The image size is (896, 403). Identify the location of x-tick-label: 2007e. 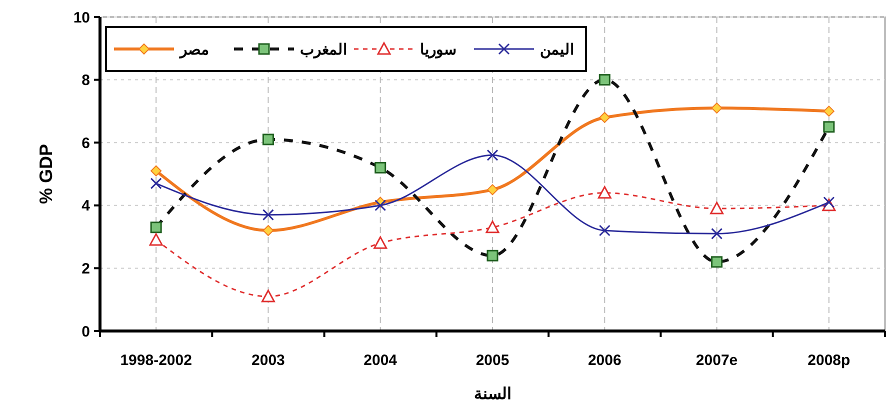
(717, 360).